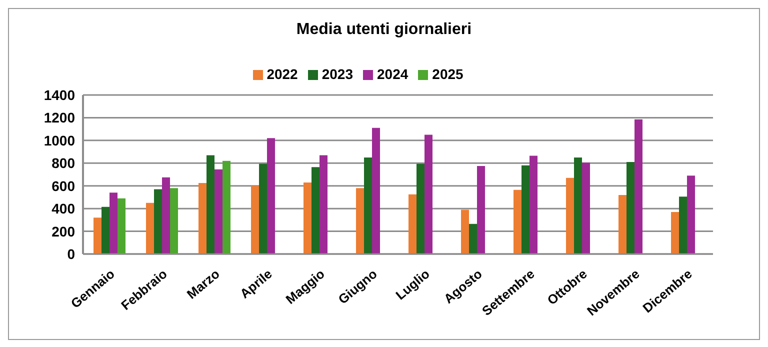 The width and height of the screenshot is (768, 347). What do you see at coordinates (337, 74) in the screenshot?
I see `legend-label: 2023` at bounding box center [337, 74].